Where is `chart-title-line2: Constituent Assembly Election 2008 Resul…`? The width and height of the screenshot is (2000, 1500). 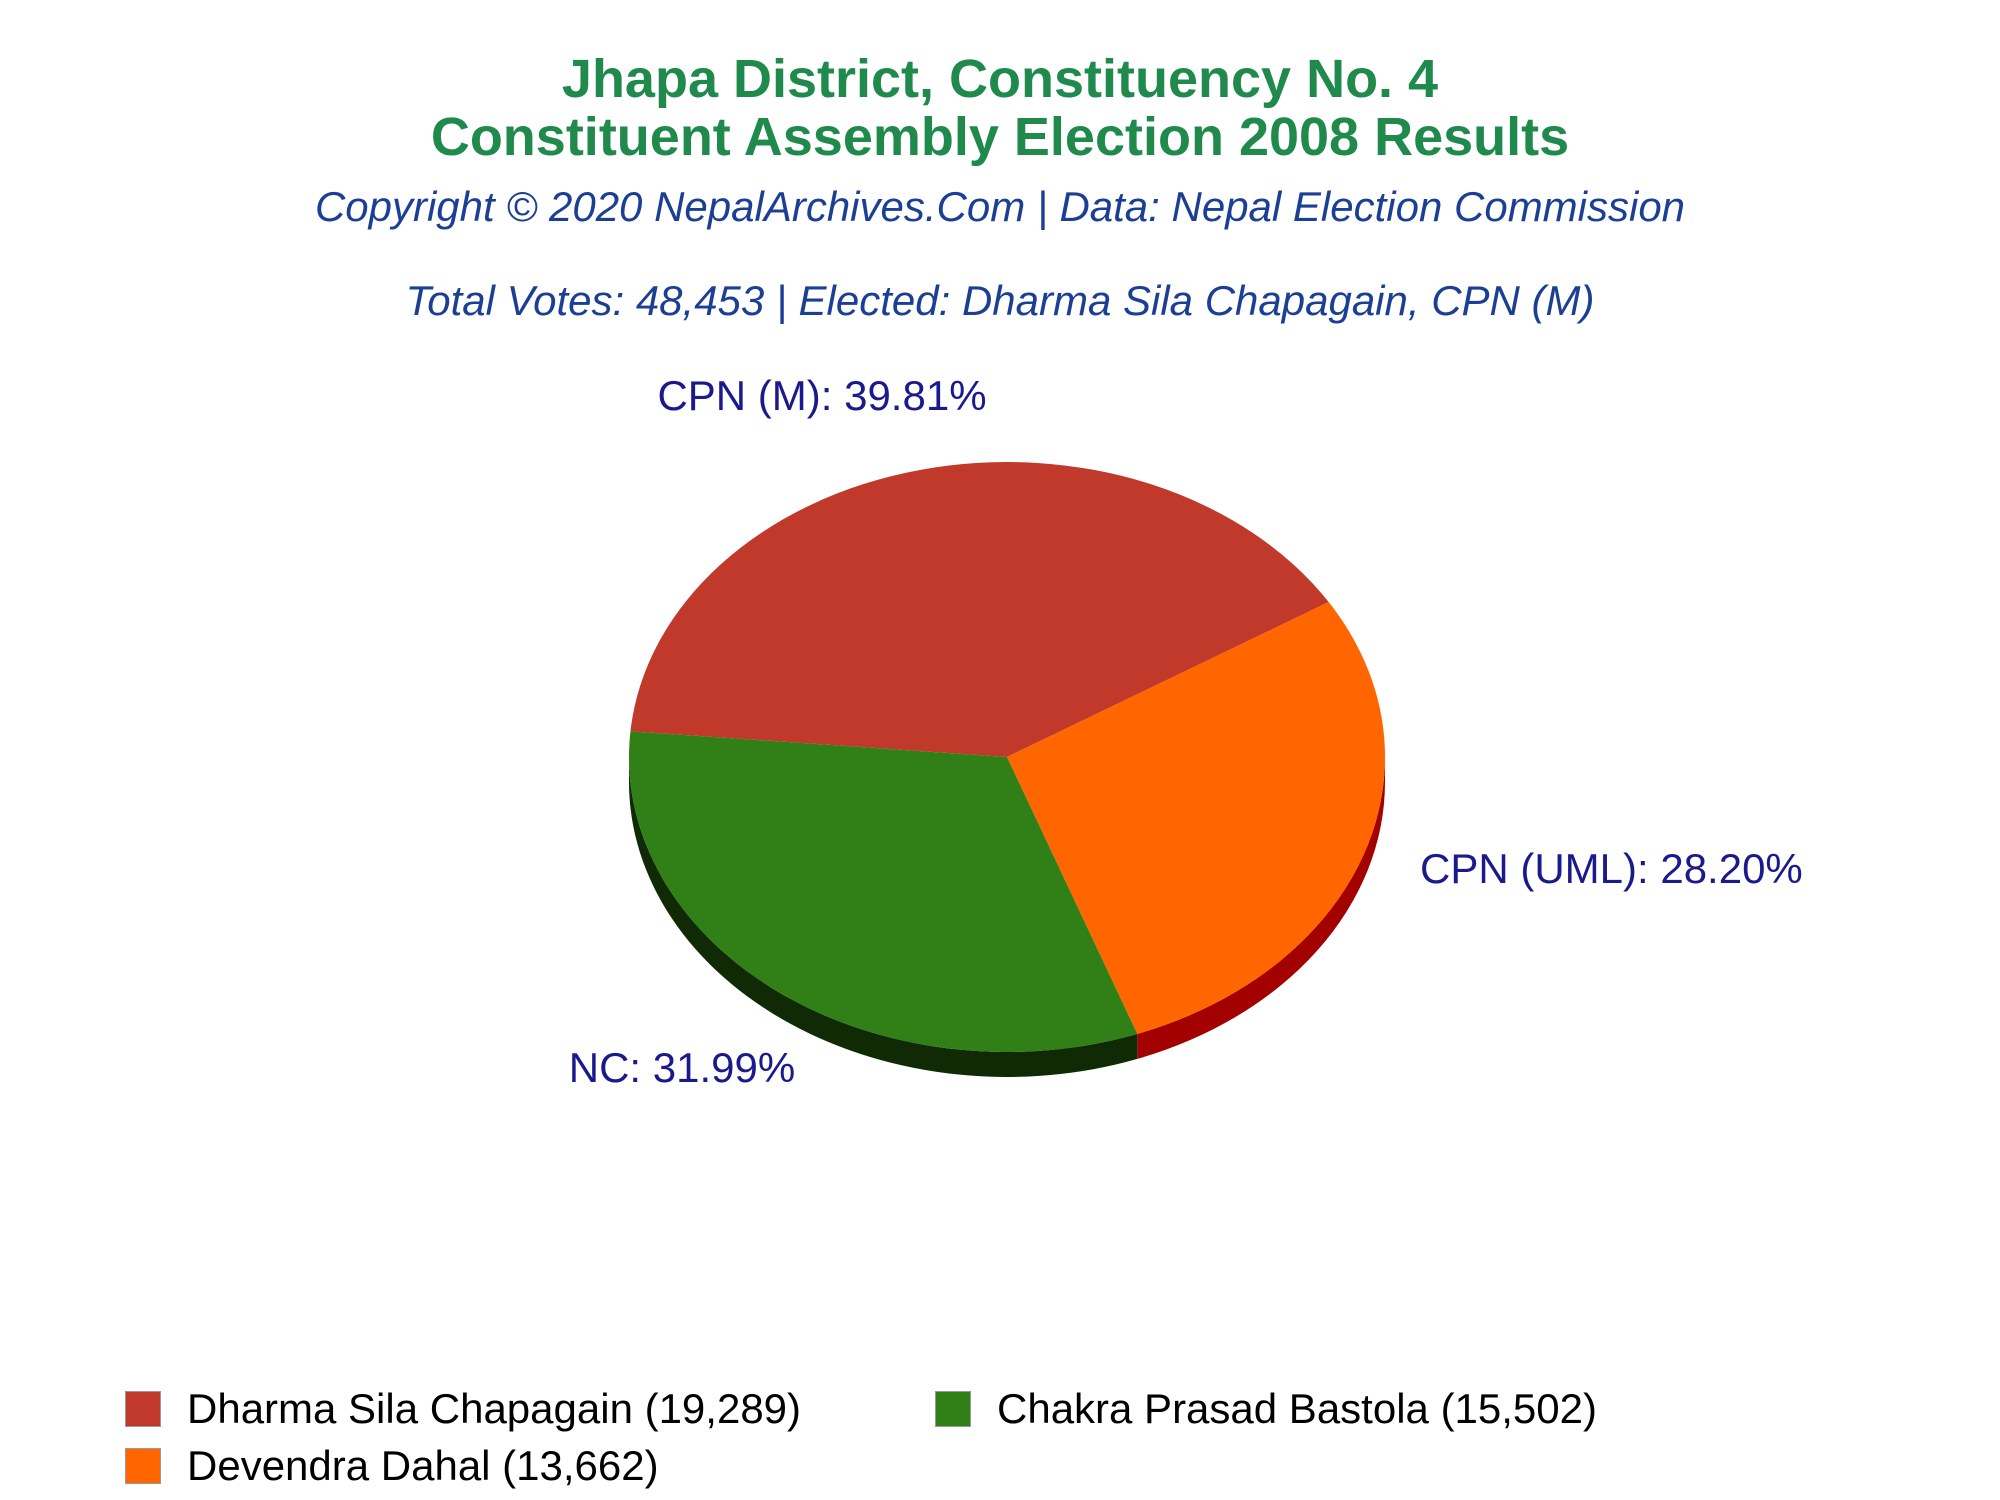 chart-title-line2: Constituent Assembly Election 2008 Resul… is located at coordinates (1000, 137).